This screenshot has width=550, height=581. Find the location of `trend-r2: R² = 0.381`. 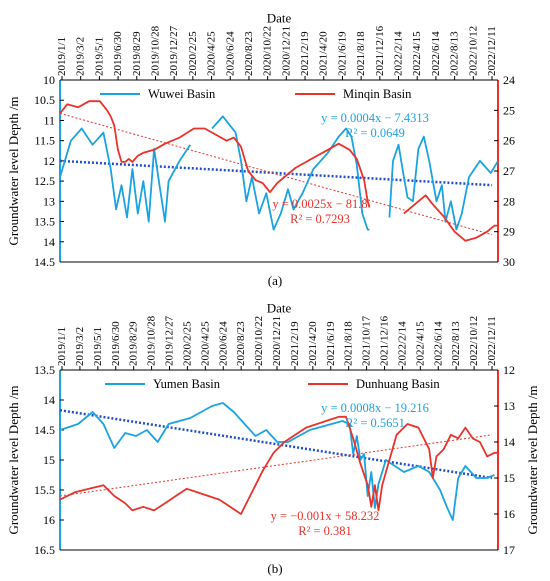

trend-r2: R² = 0.381 is located at coordinates (325, 531).